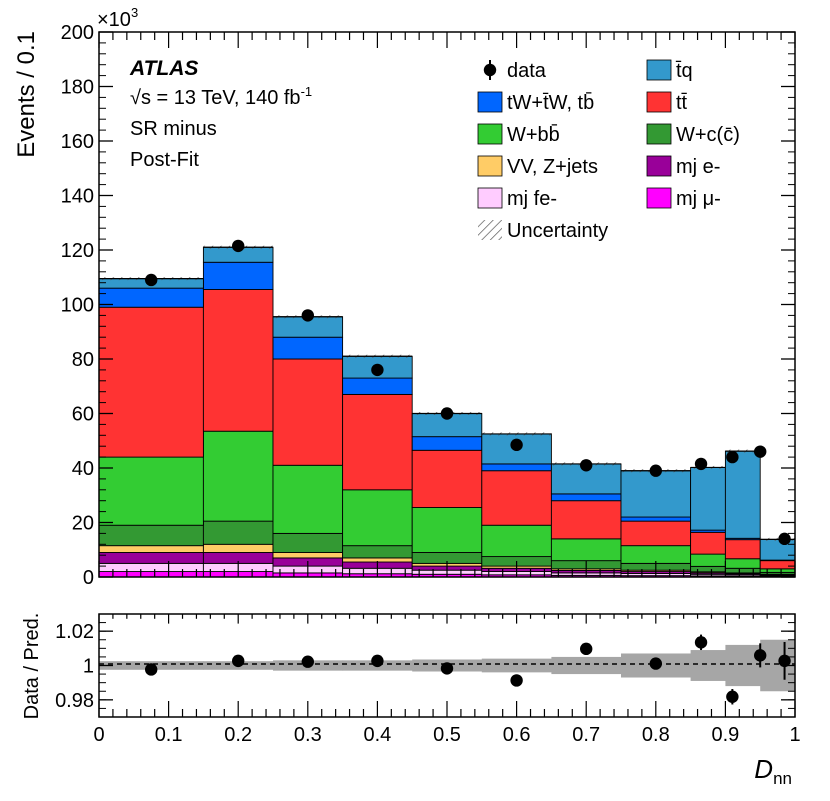  Describe the element at coordinates (77, 306) in the screenshot. I see `y-tick-label-5: 100` at that location.